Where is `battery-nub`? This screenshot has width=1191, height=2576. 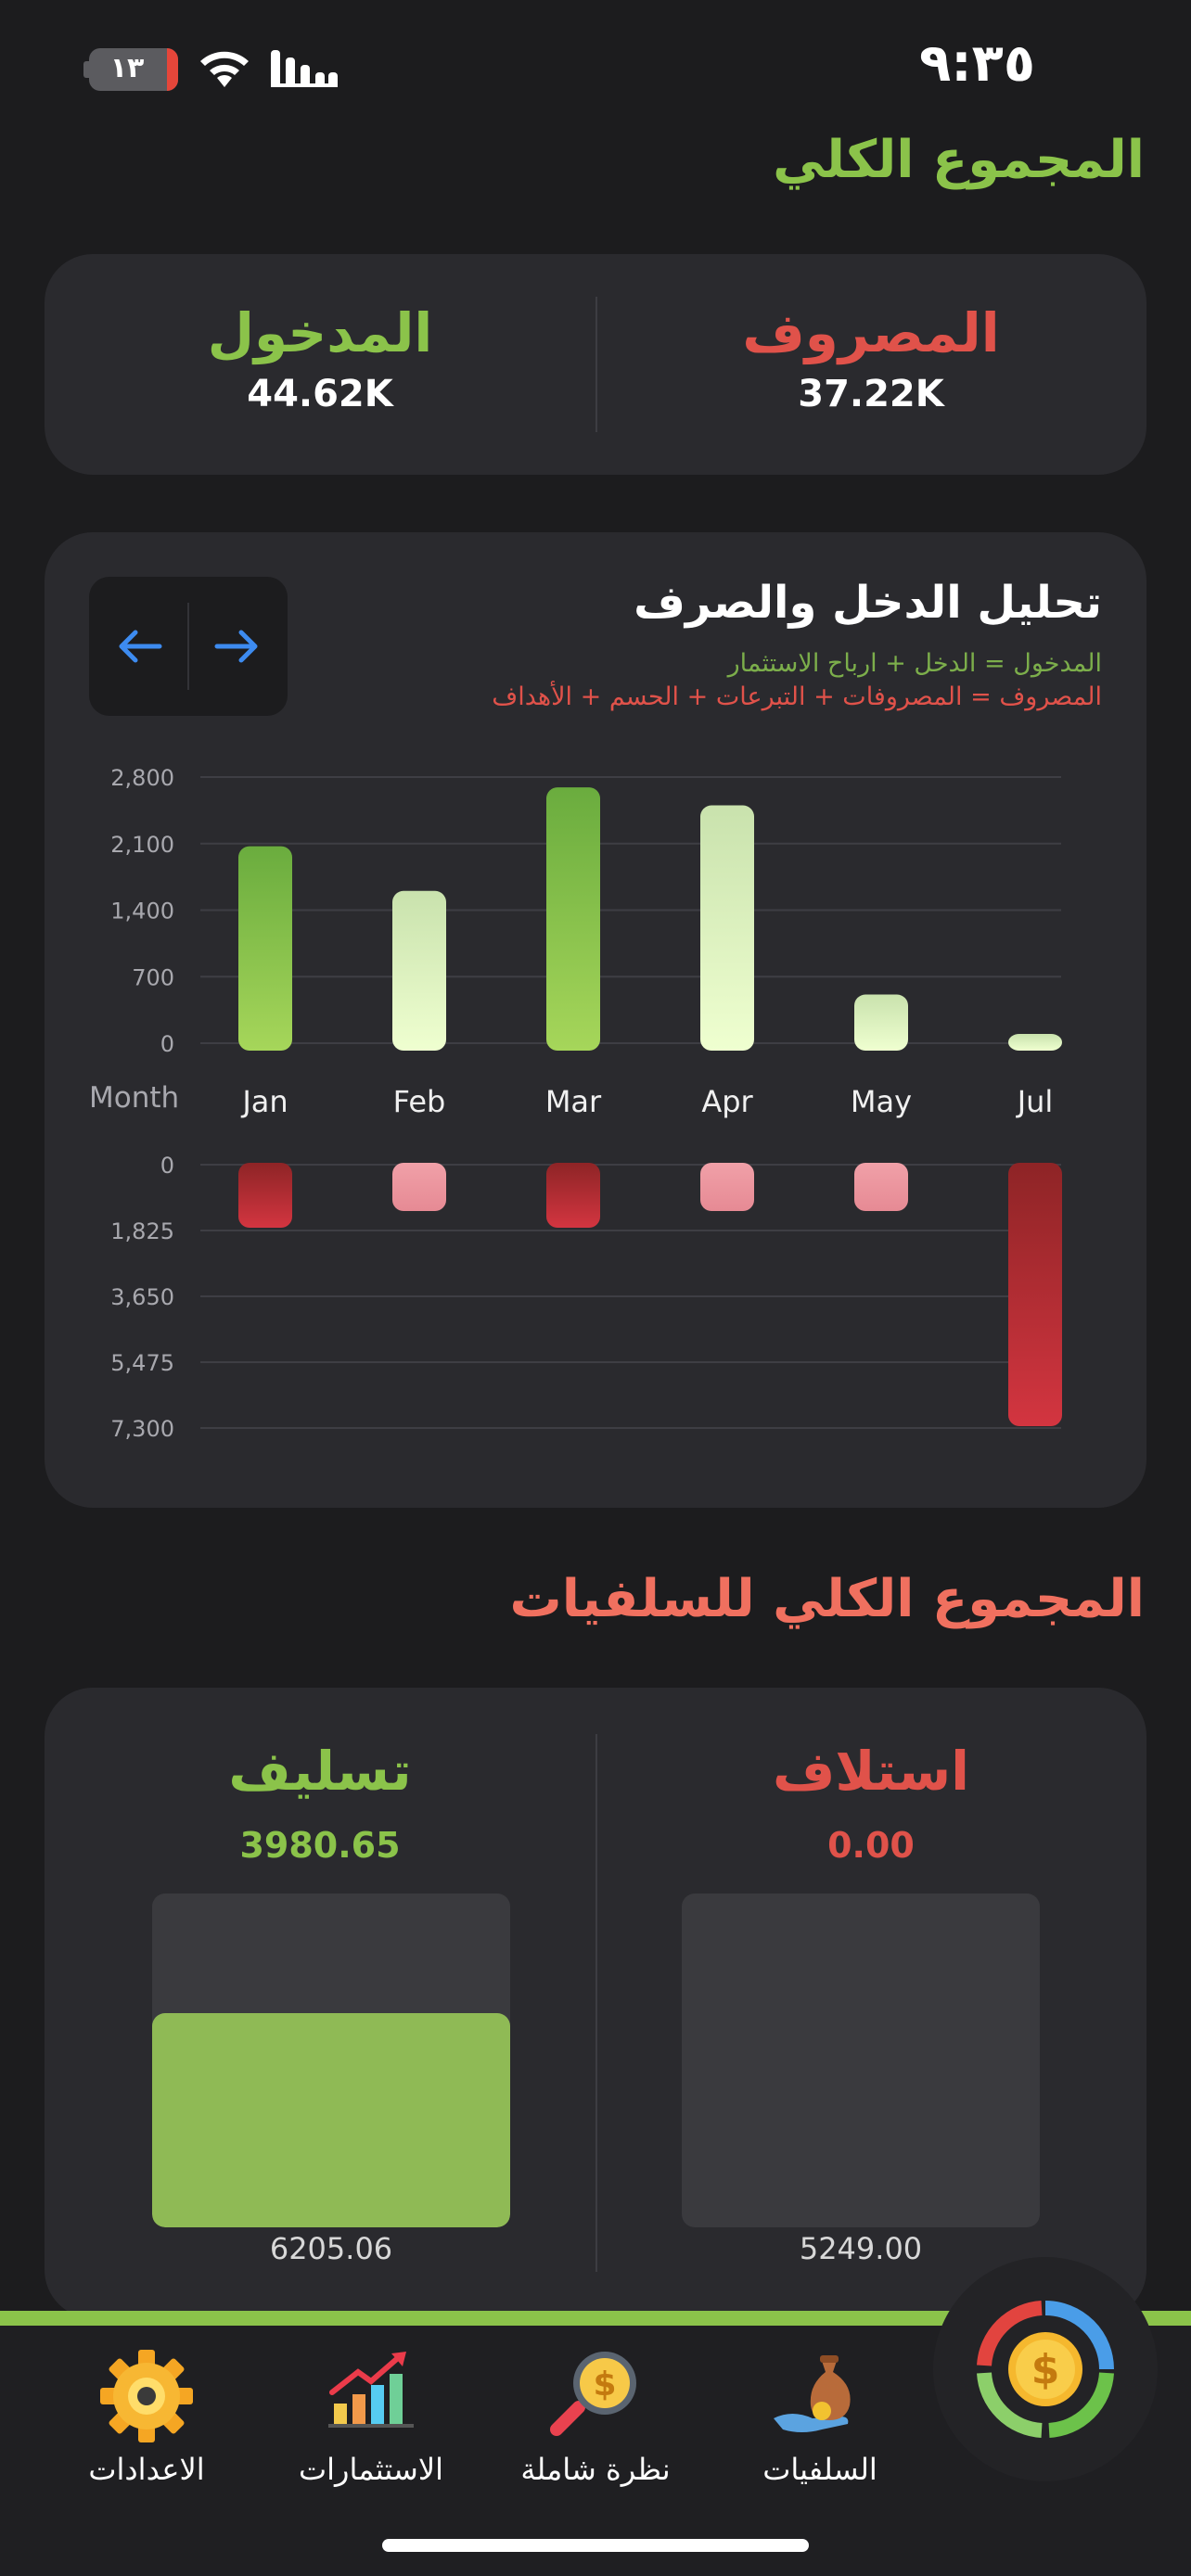 battery-nub is located at coordinates (86, 69).